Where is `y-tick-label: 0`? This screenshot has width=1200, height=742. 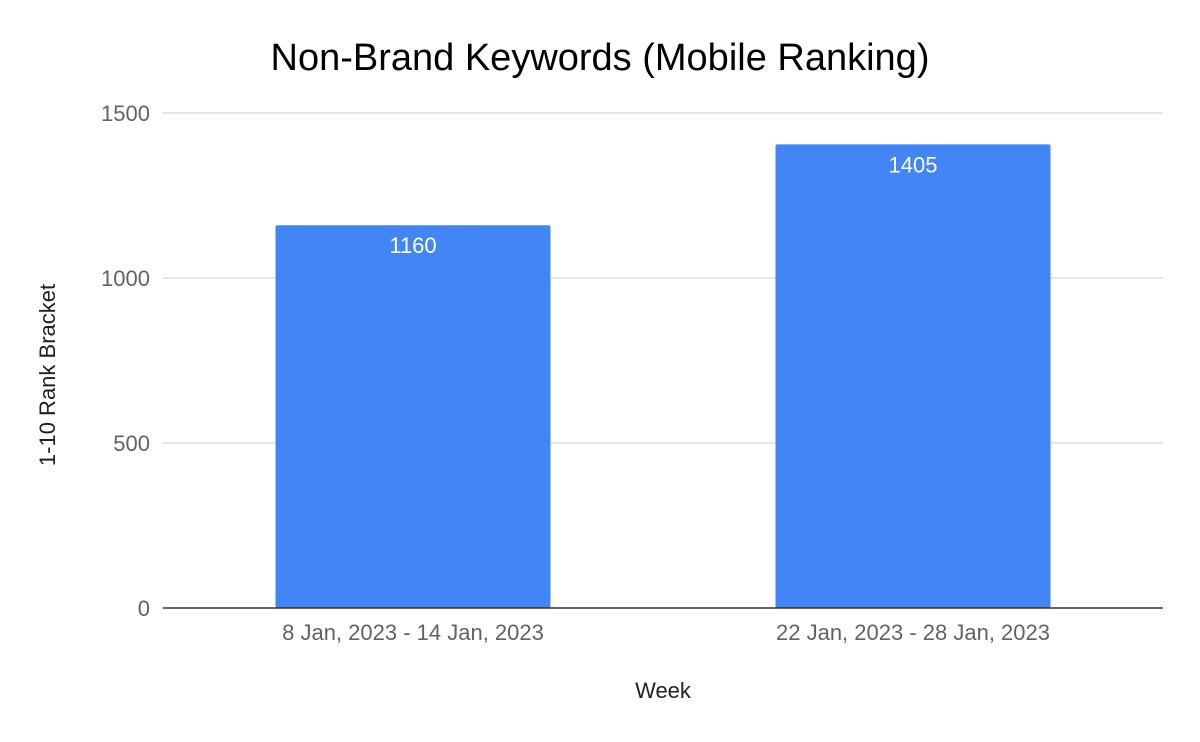
y-tick-label: 0 is located at coordinates (144, 608).